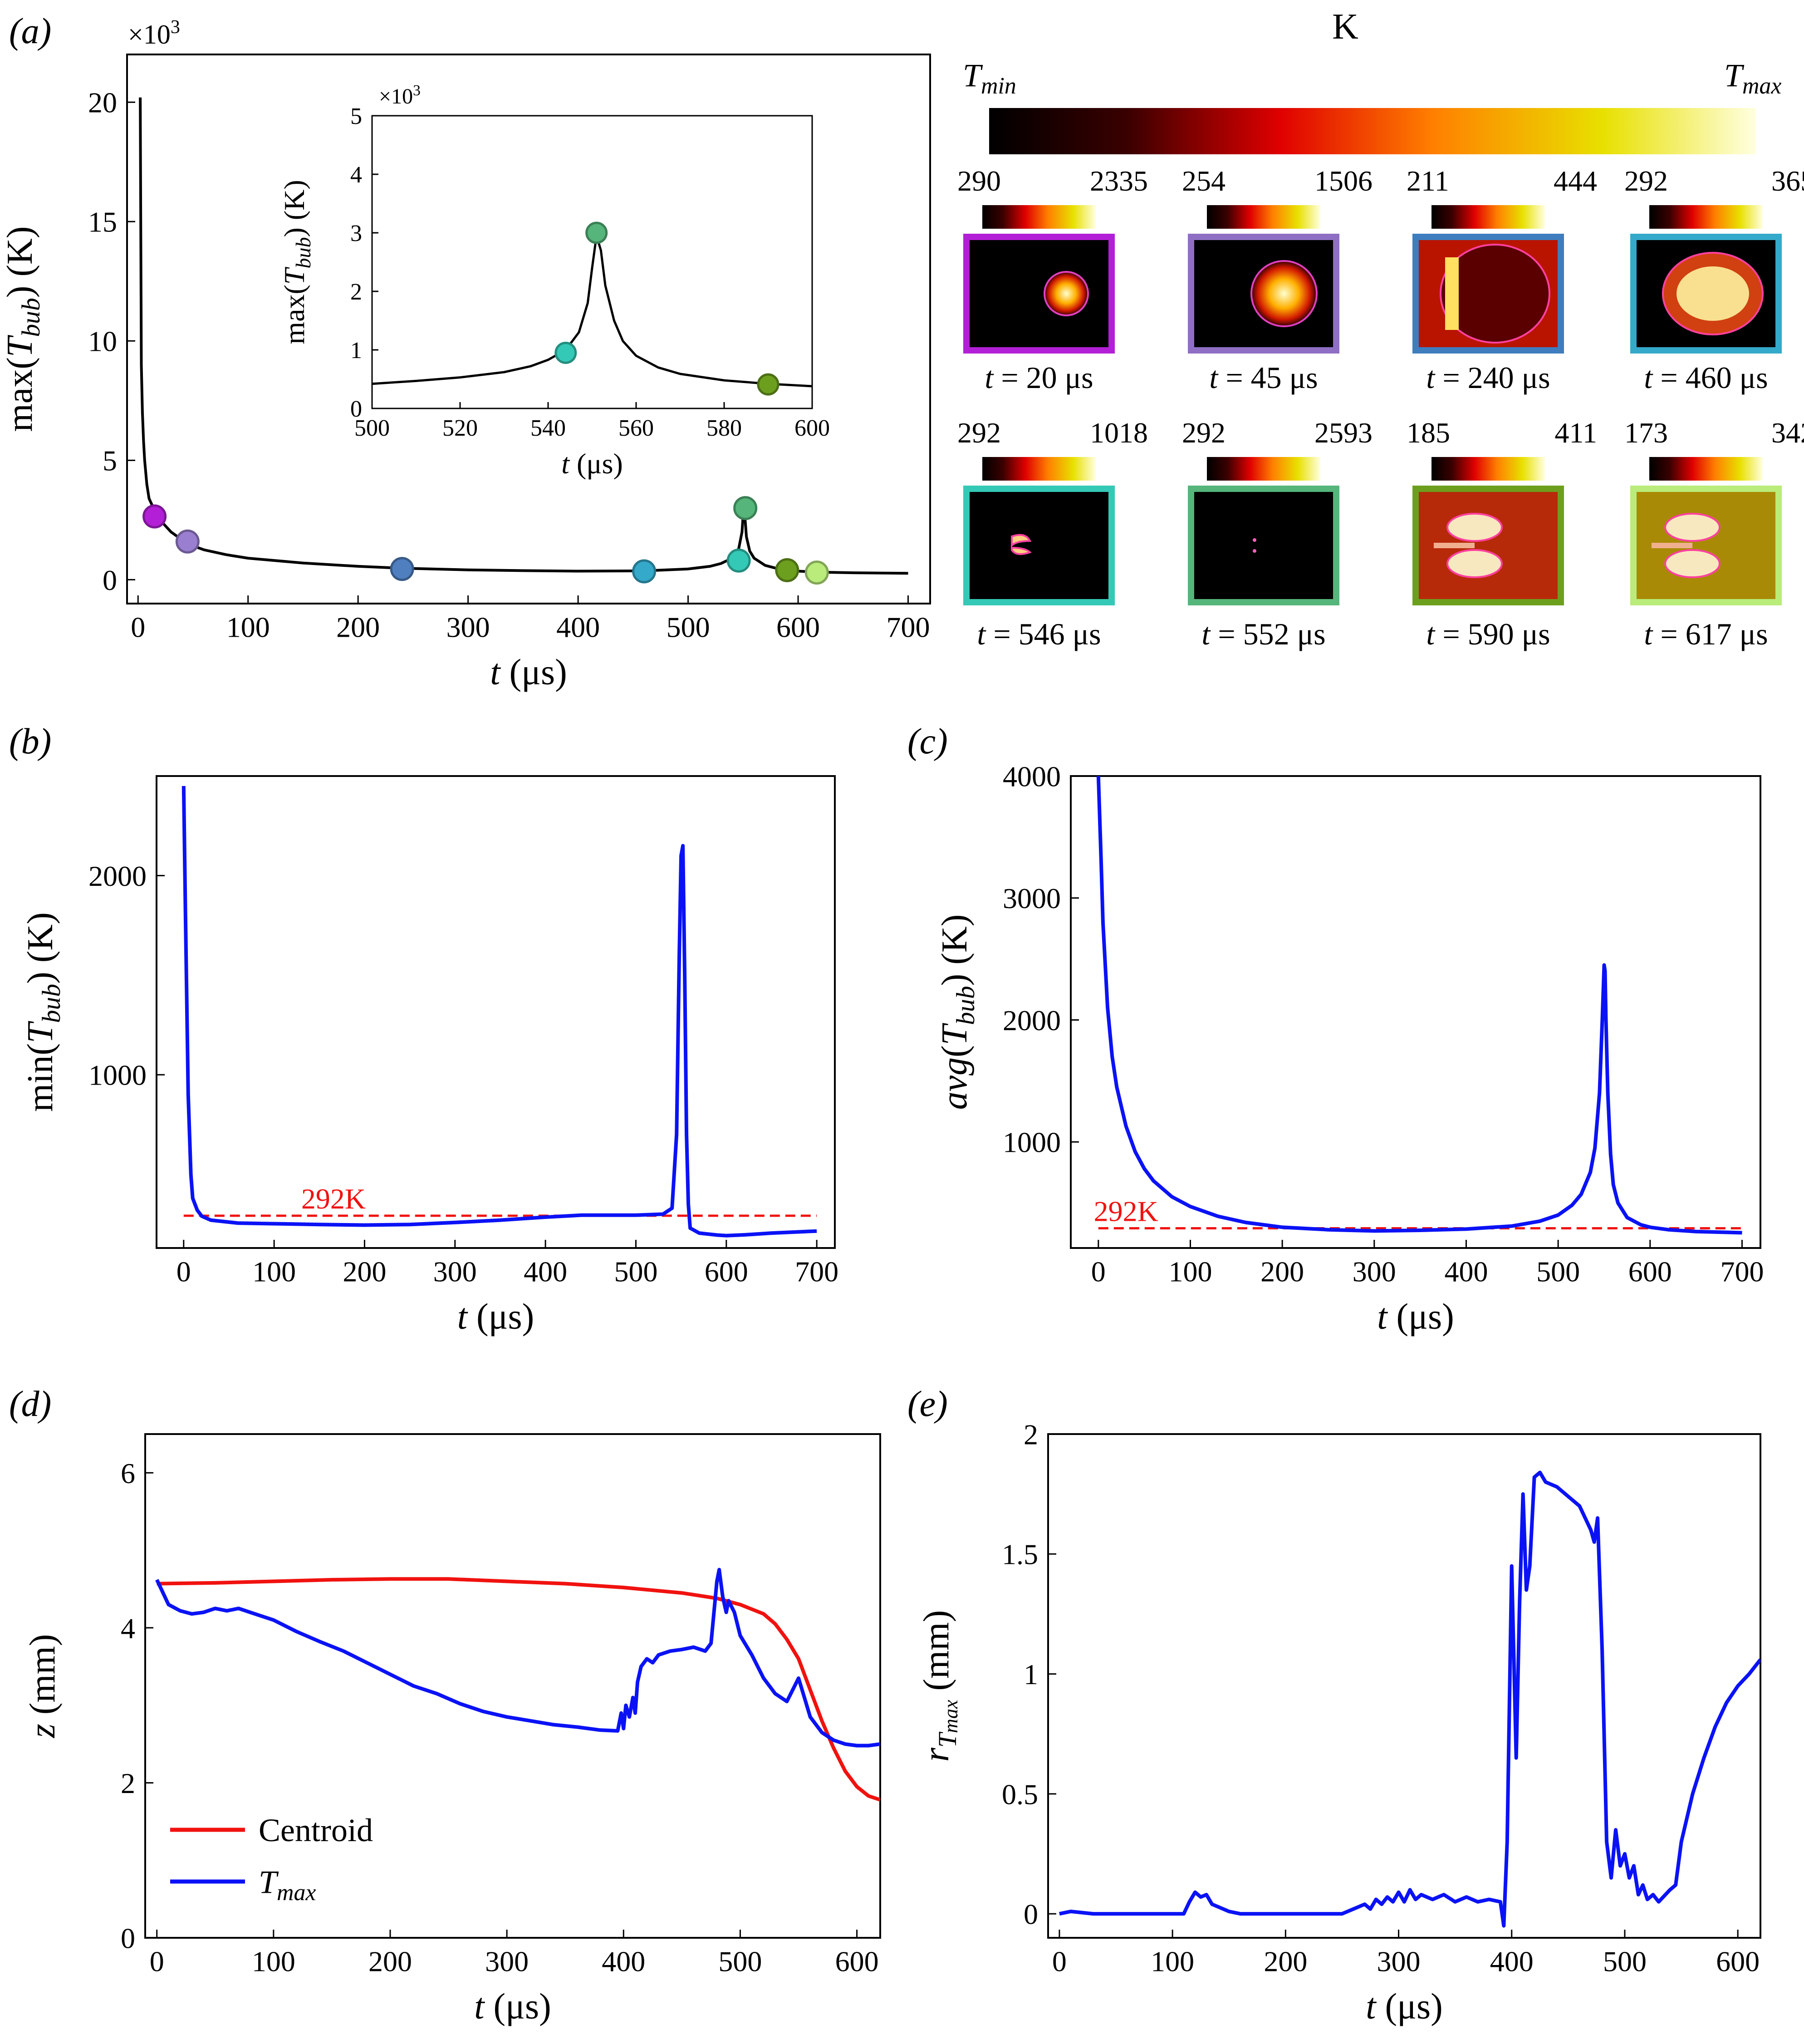 This screenshot has width=1804, height=2044. Describe the element at coordinates (1404, 1686) in the screenshot. I see `plot-frame-e` at that location.